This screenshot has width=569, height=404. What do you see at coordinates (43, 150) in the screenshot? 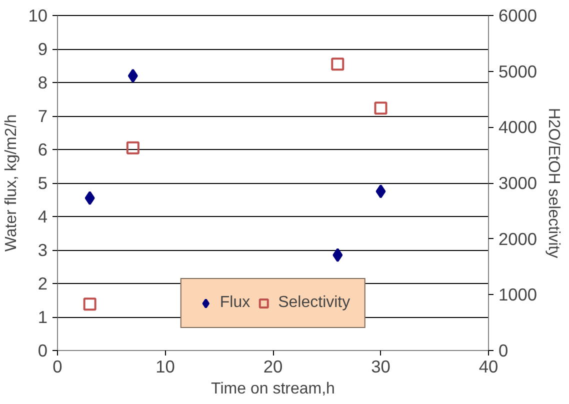
I see `y-tick-label: 6` at bounding box center [43, 150].